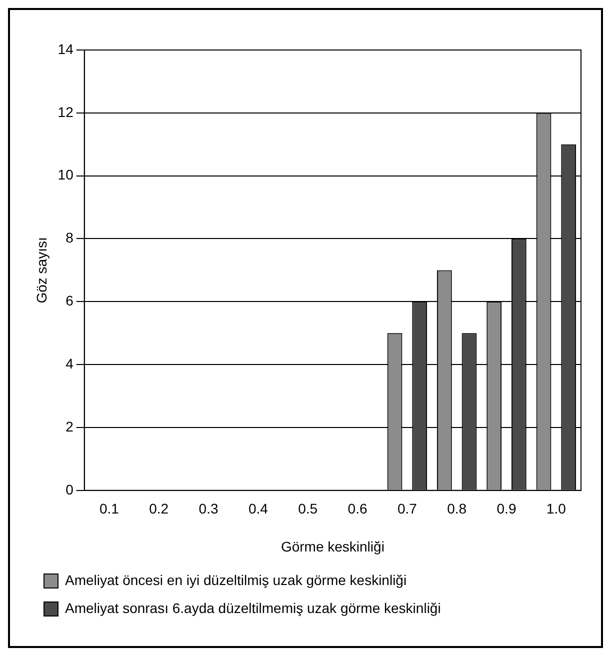  Describe the element at coordinates (70, 426) in the screenshot. I see `y-tick-label: 2` at that location.